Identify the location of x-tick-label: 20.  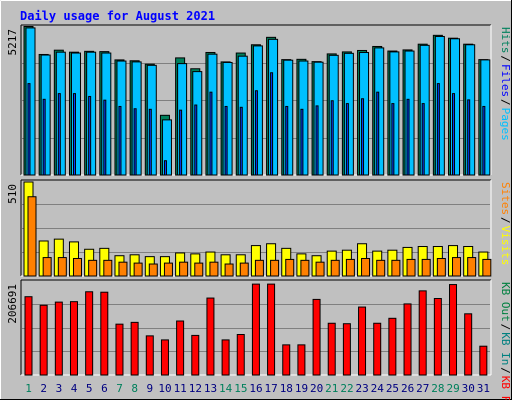
(316, 388).